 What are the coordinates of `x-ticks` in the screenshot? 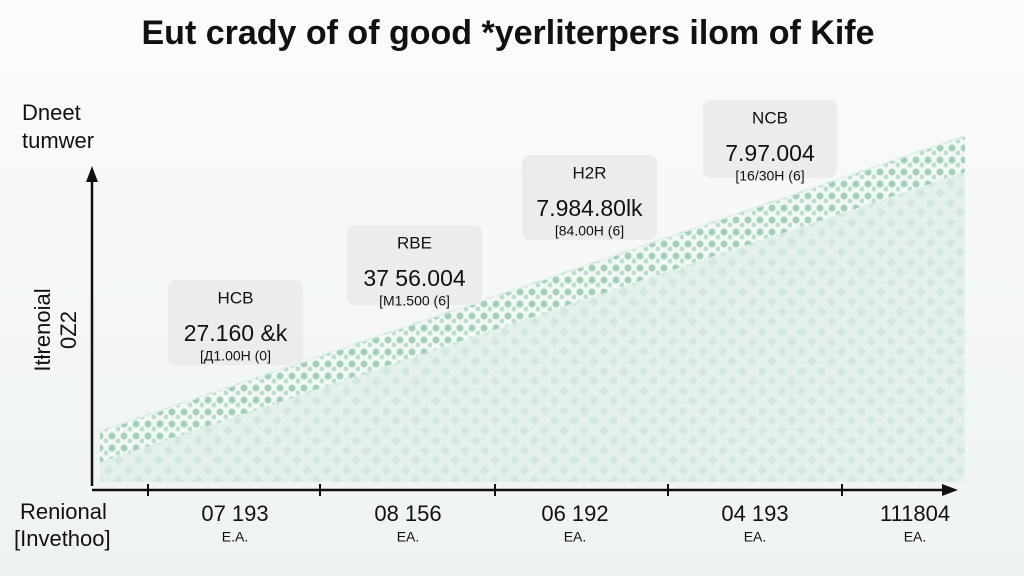 It's located at (495, 490).